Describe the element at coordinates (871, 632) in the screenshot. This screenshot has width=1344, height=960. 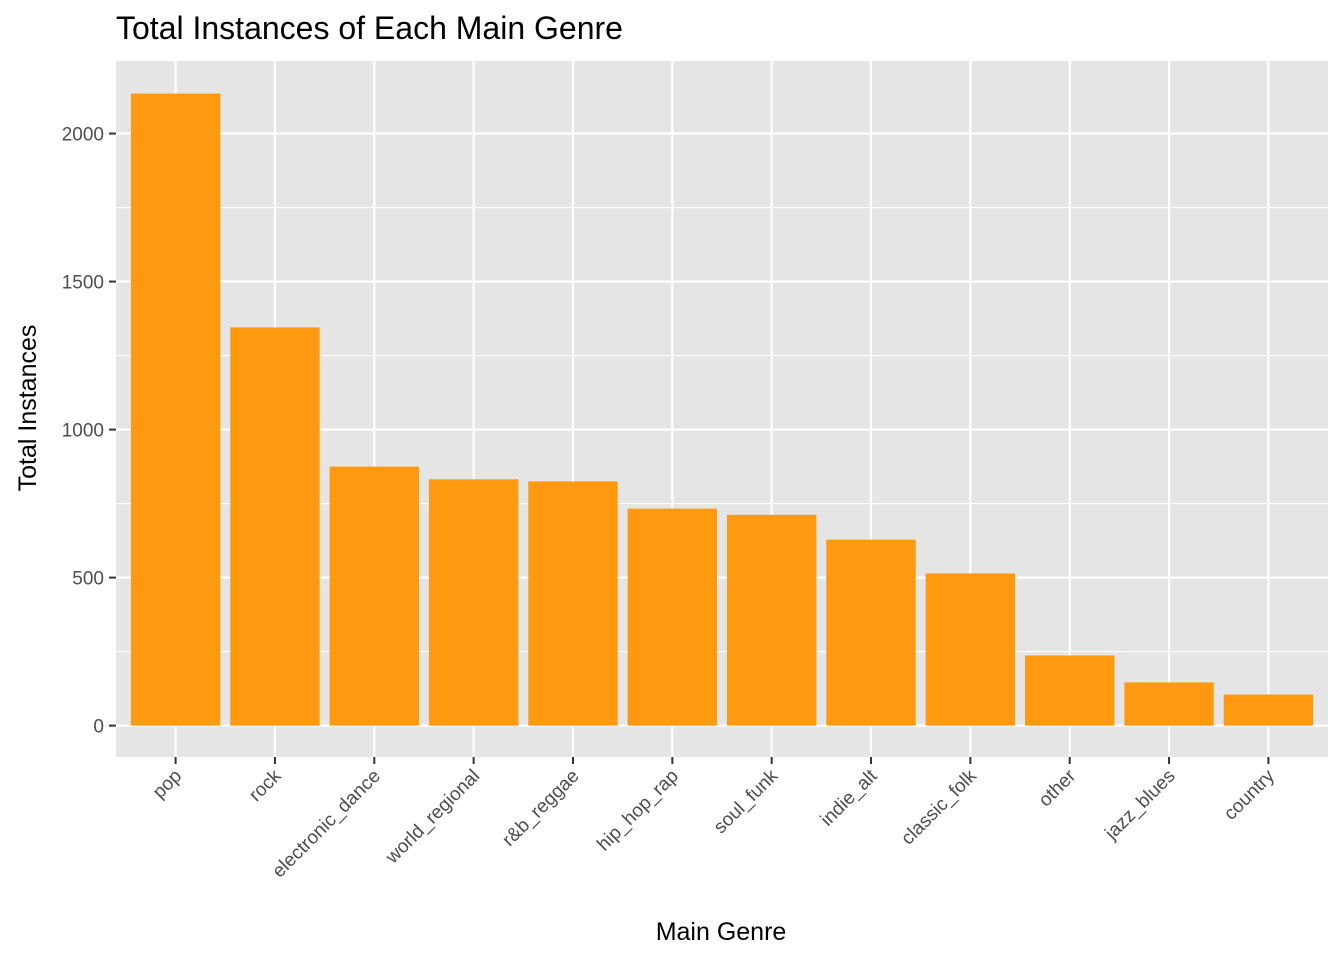
I see `bar-indie_alt` at that location.